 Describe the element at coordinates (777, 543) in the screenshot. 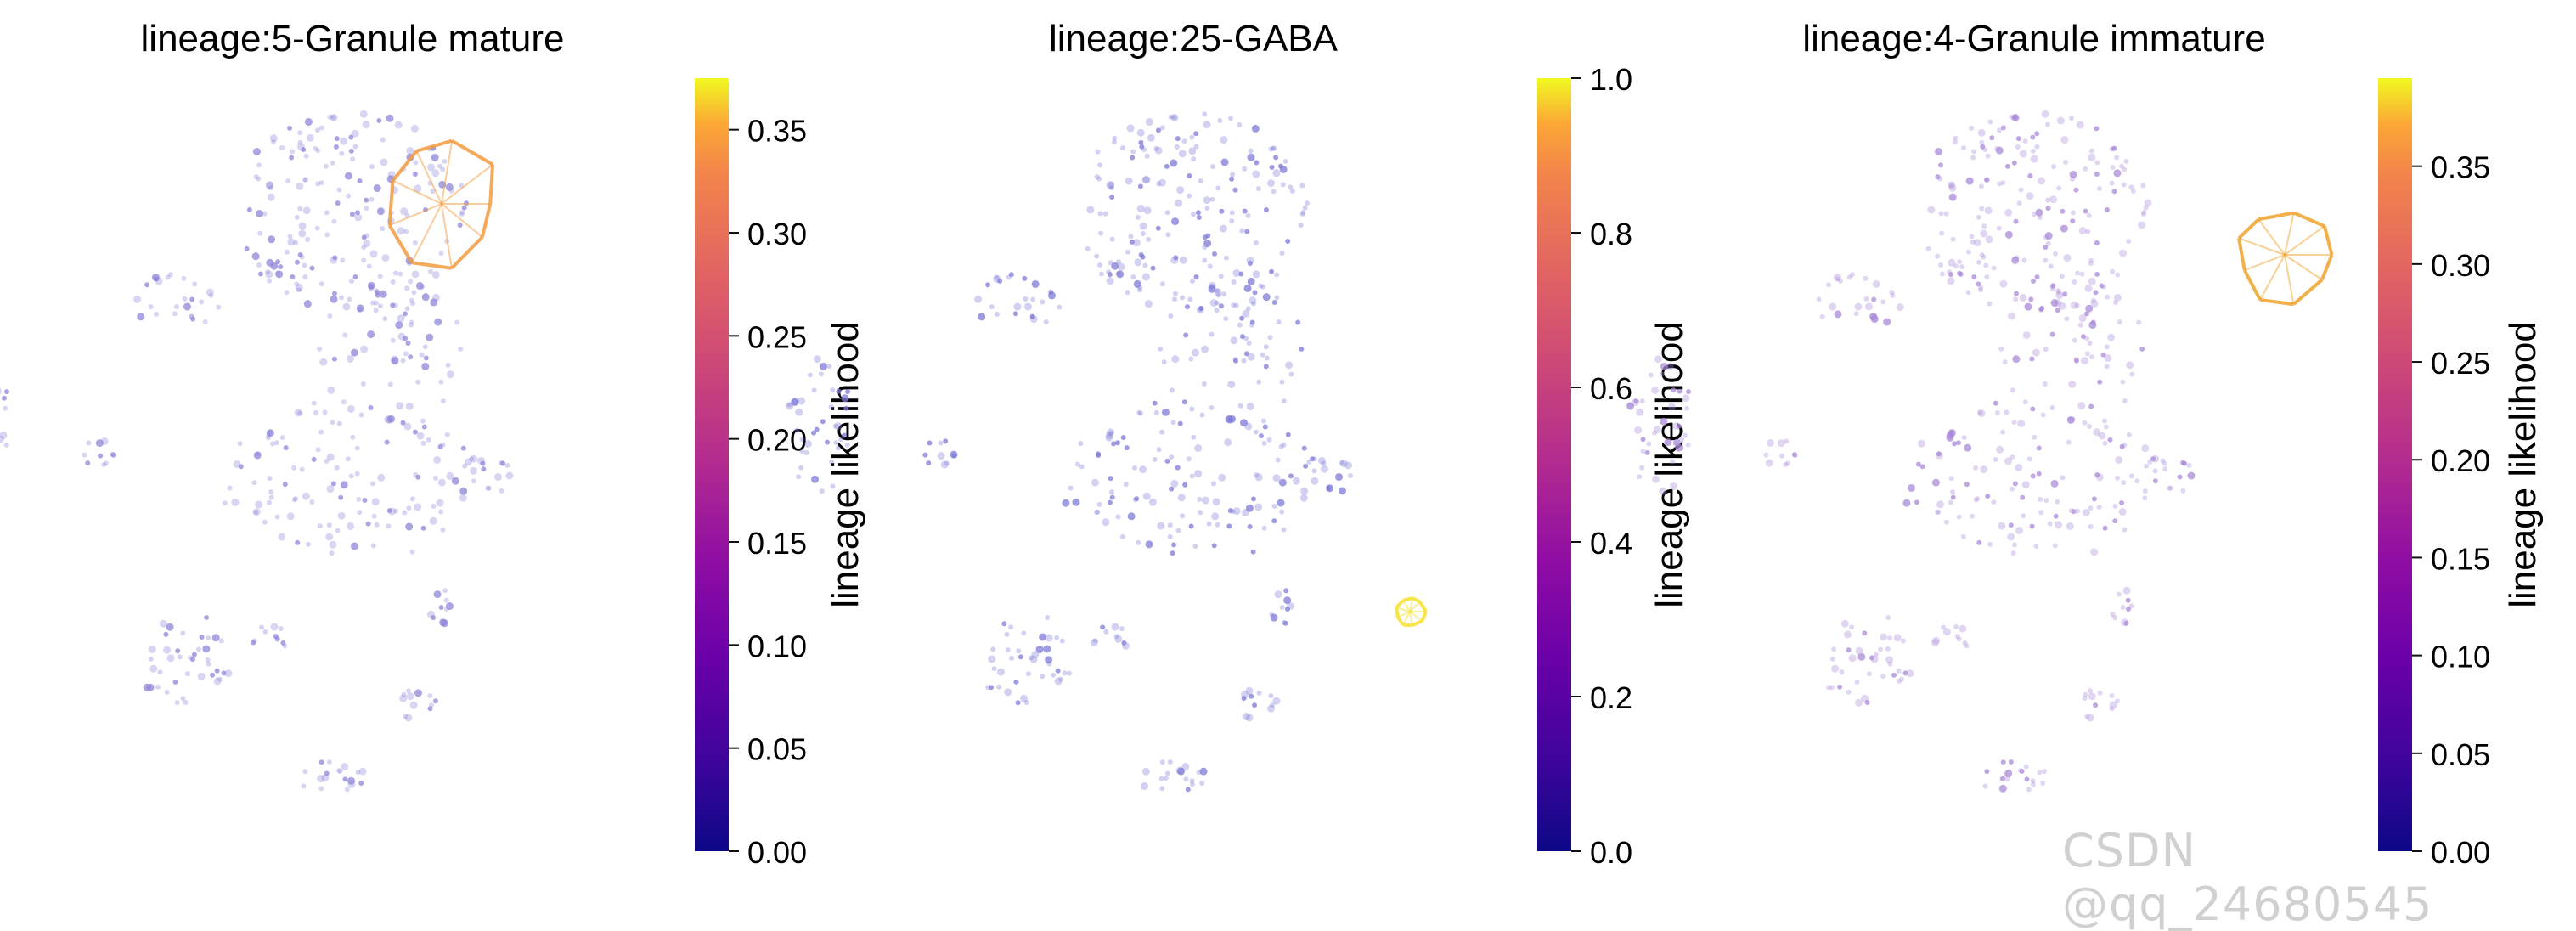

I see `colorbar-tick-label: 0.15` at that location.